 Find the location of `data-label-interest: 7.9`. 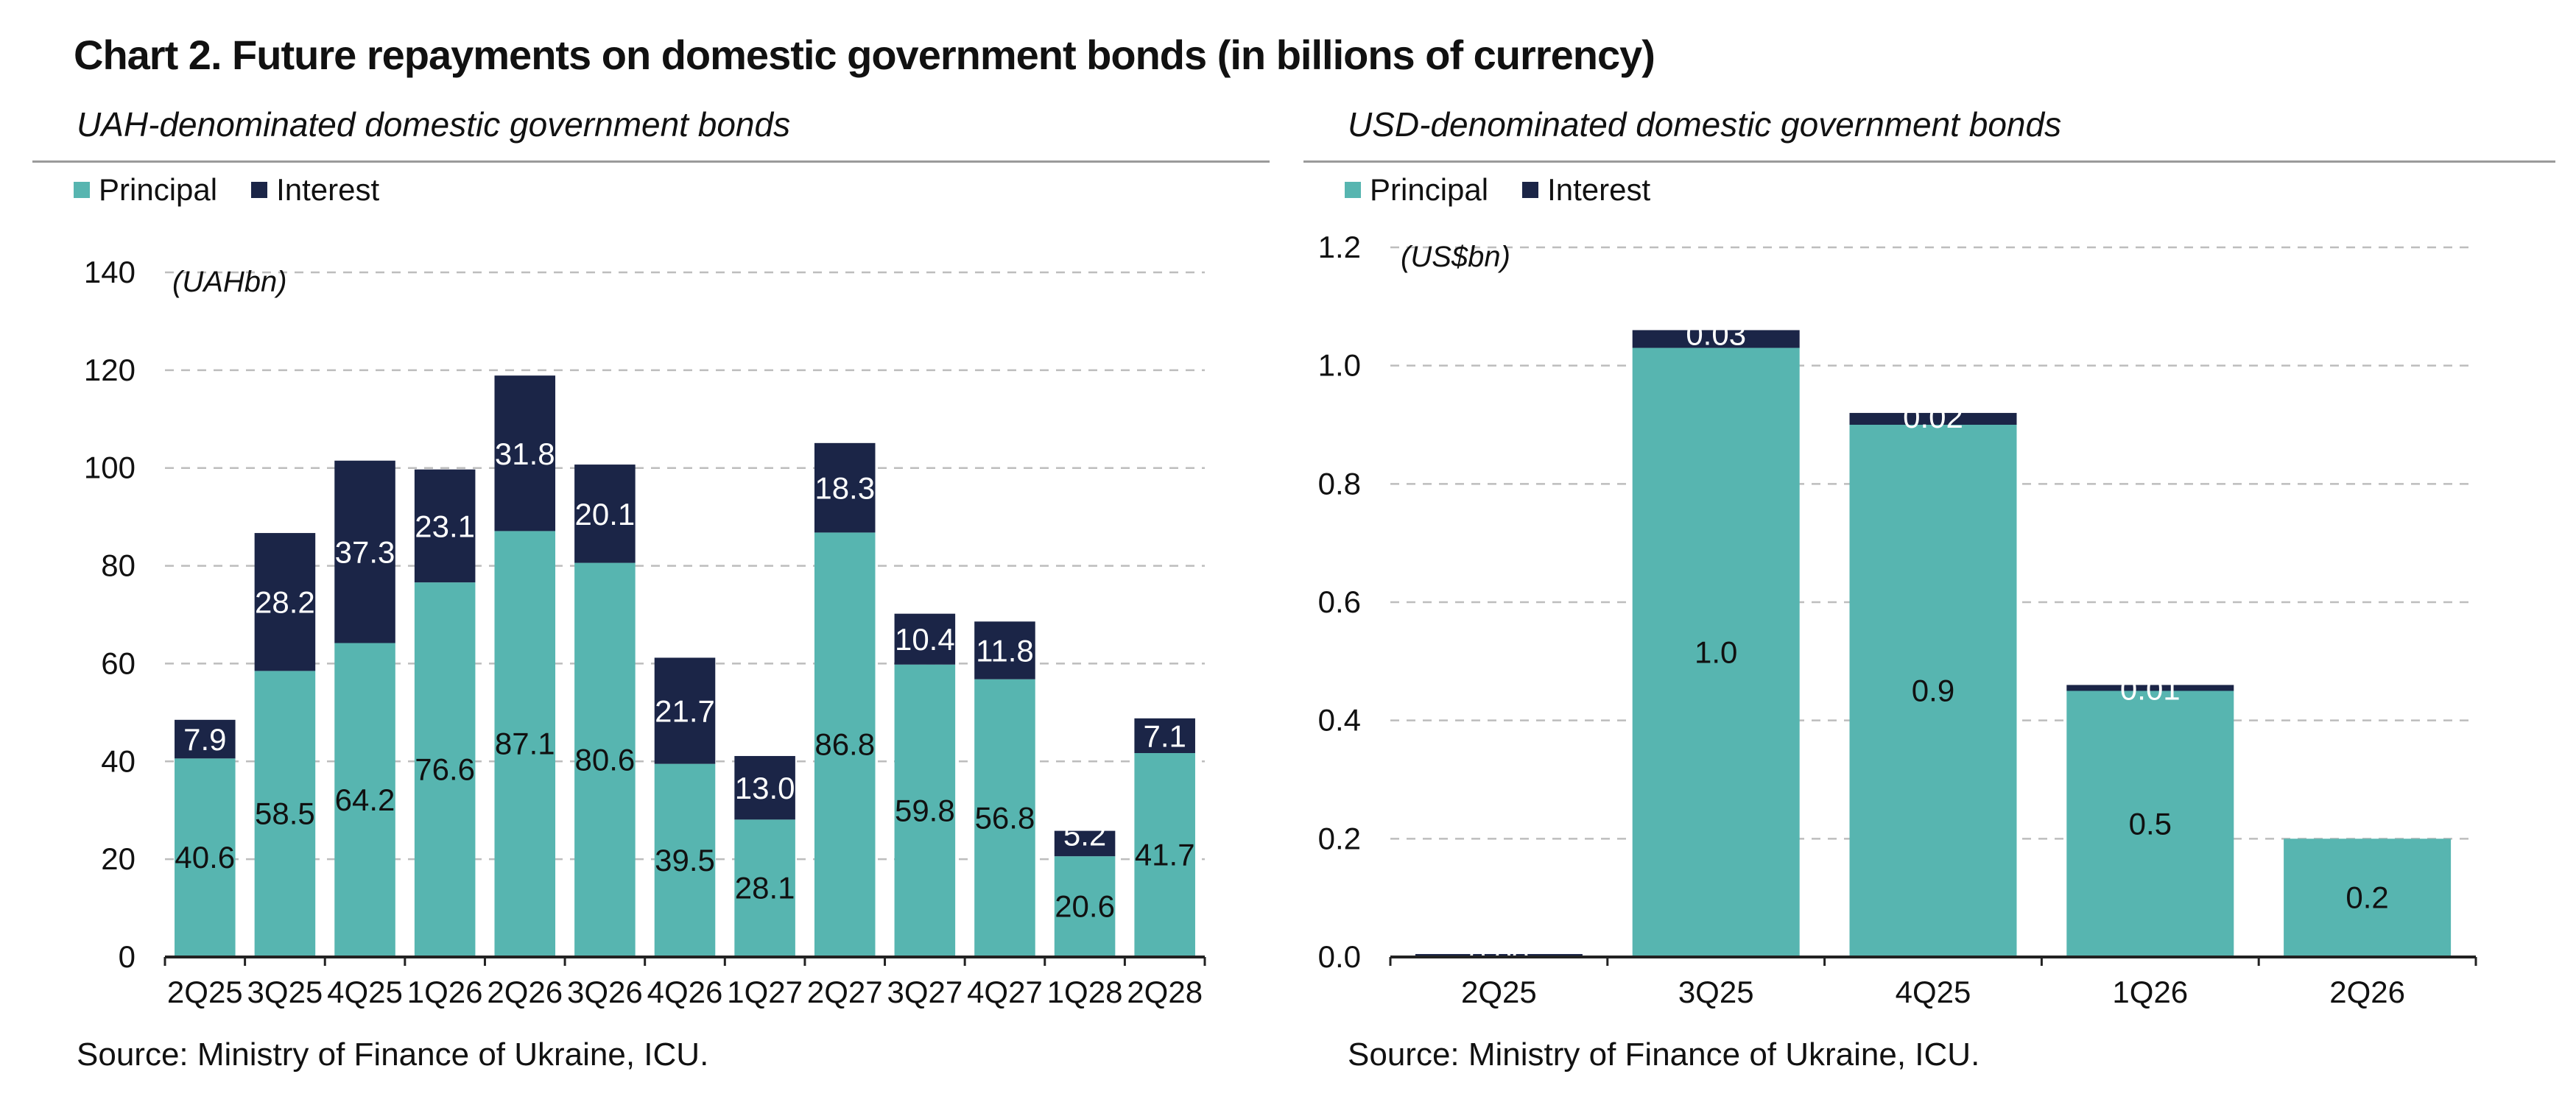

data-label-interest: 7.9 is located at coordinates (204, 740).